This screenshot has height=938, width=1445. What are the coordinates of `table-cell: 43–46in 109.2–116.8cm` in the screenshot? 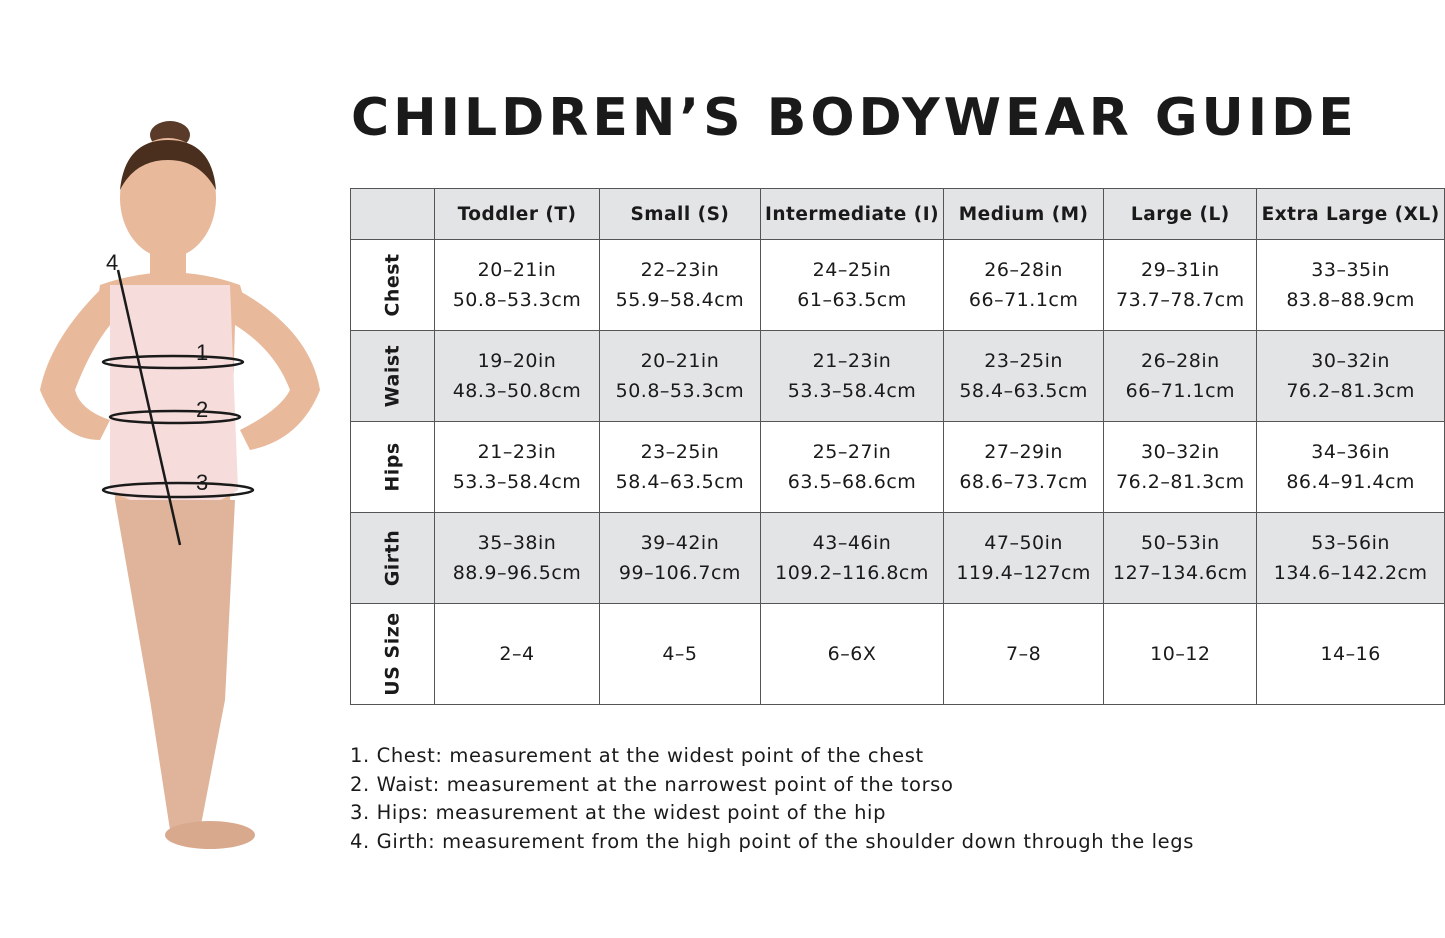 It's located at (852, 558).